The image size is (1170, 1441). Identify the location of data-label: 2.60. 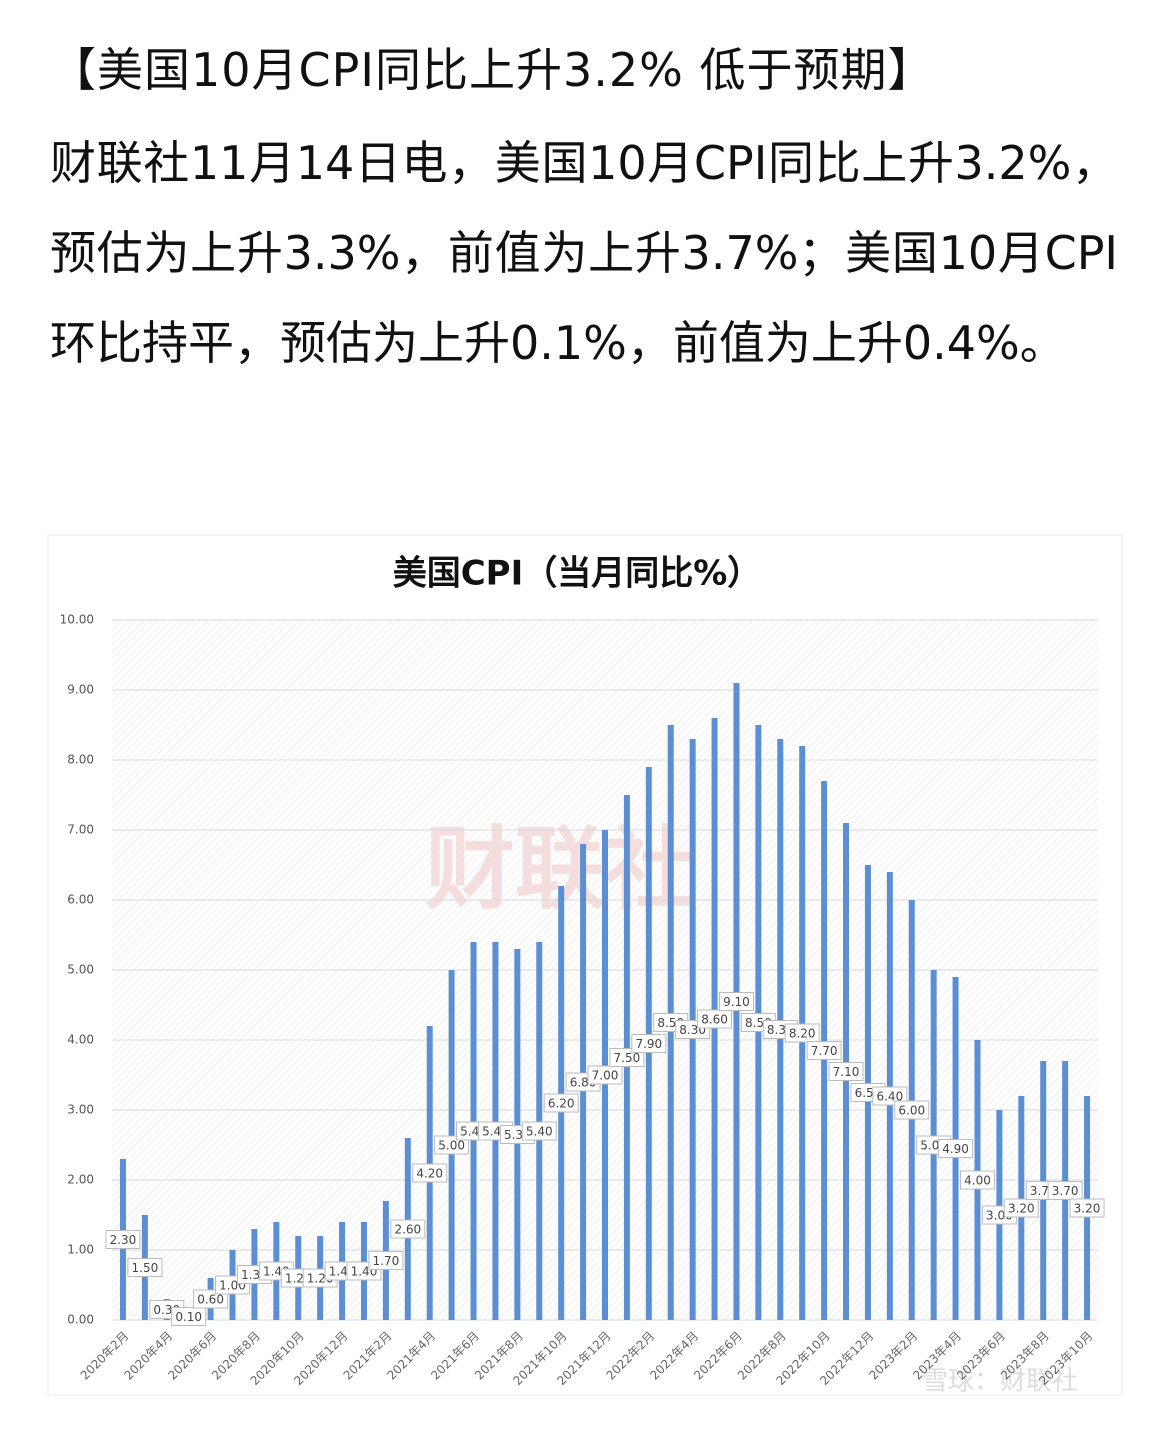
(407, 1230).